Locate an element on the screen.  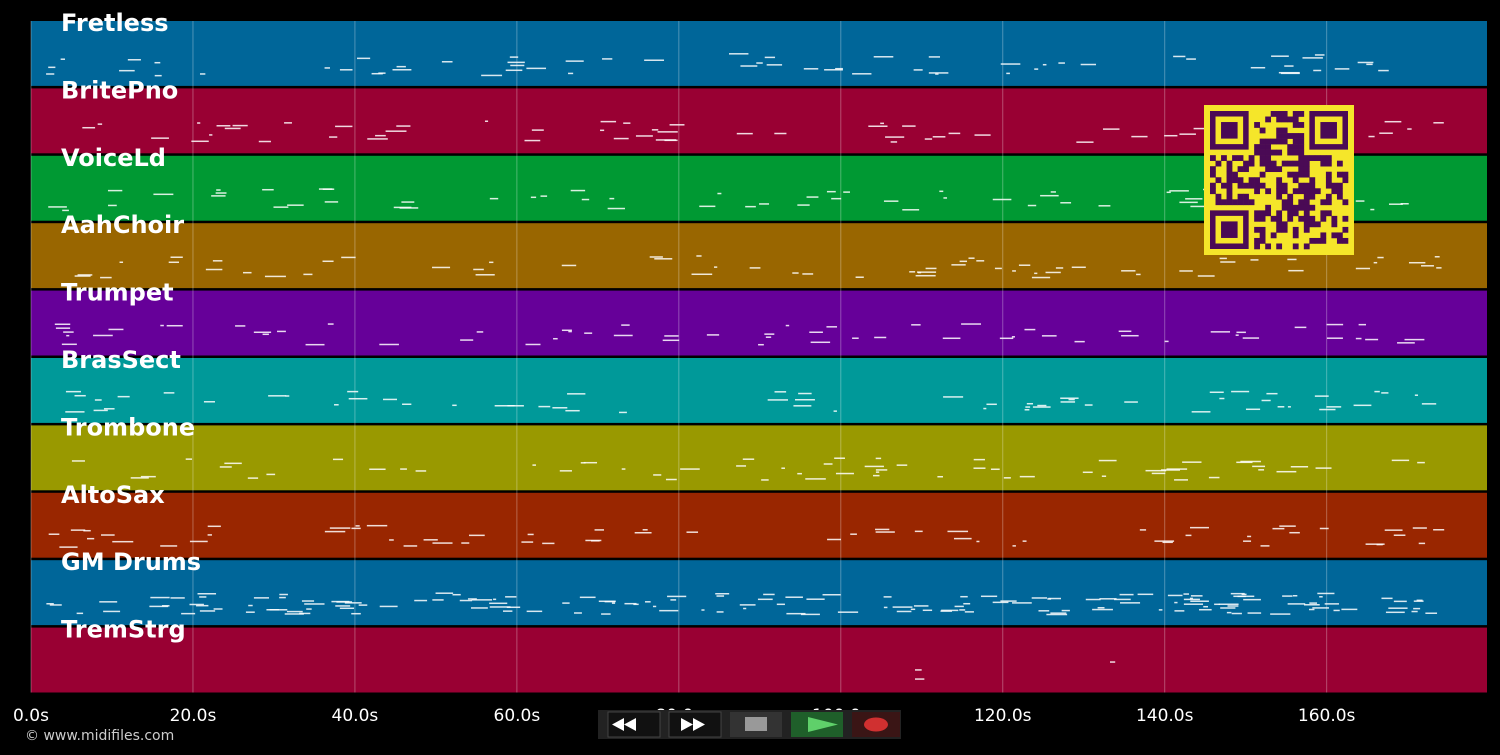
record-button is located at coordinates (876, 724).